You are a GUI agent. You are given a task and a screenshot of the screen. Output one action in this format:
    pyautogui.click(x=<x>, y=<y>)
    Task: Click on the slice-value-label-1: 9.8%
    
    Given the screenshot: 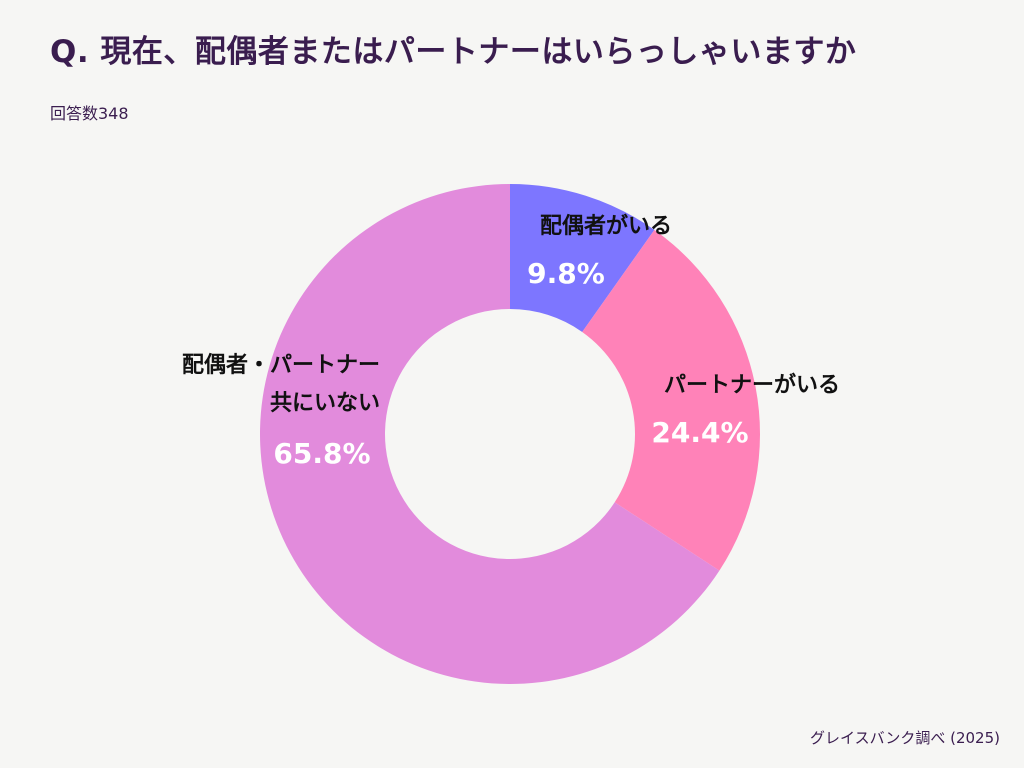 What is the action you would take?
    pyautogui.click(x=566, y=273)
    